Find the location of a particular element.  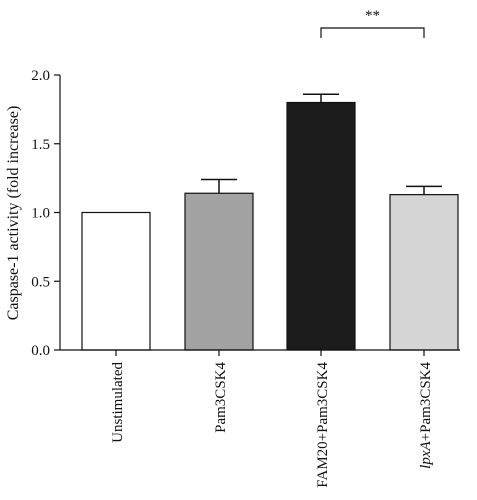

significance-annotation: ** is located at coordinates (372, 23).